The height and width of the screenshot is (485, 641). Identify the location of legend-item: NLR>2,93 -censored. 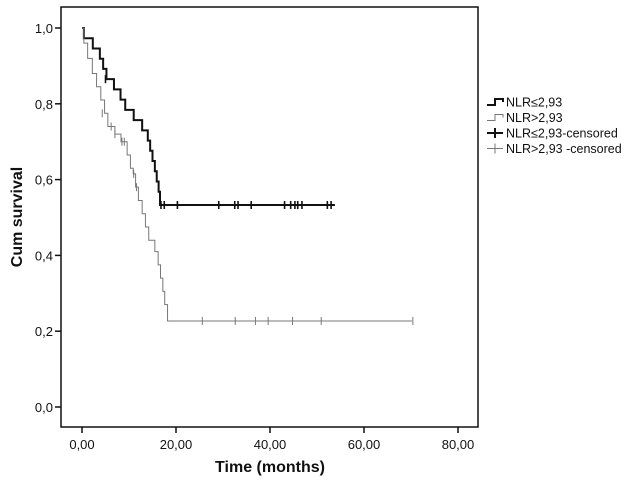
(554, 149).